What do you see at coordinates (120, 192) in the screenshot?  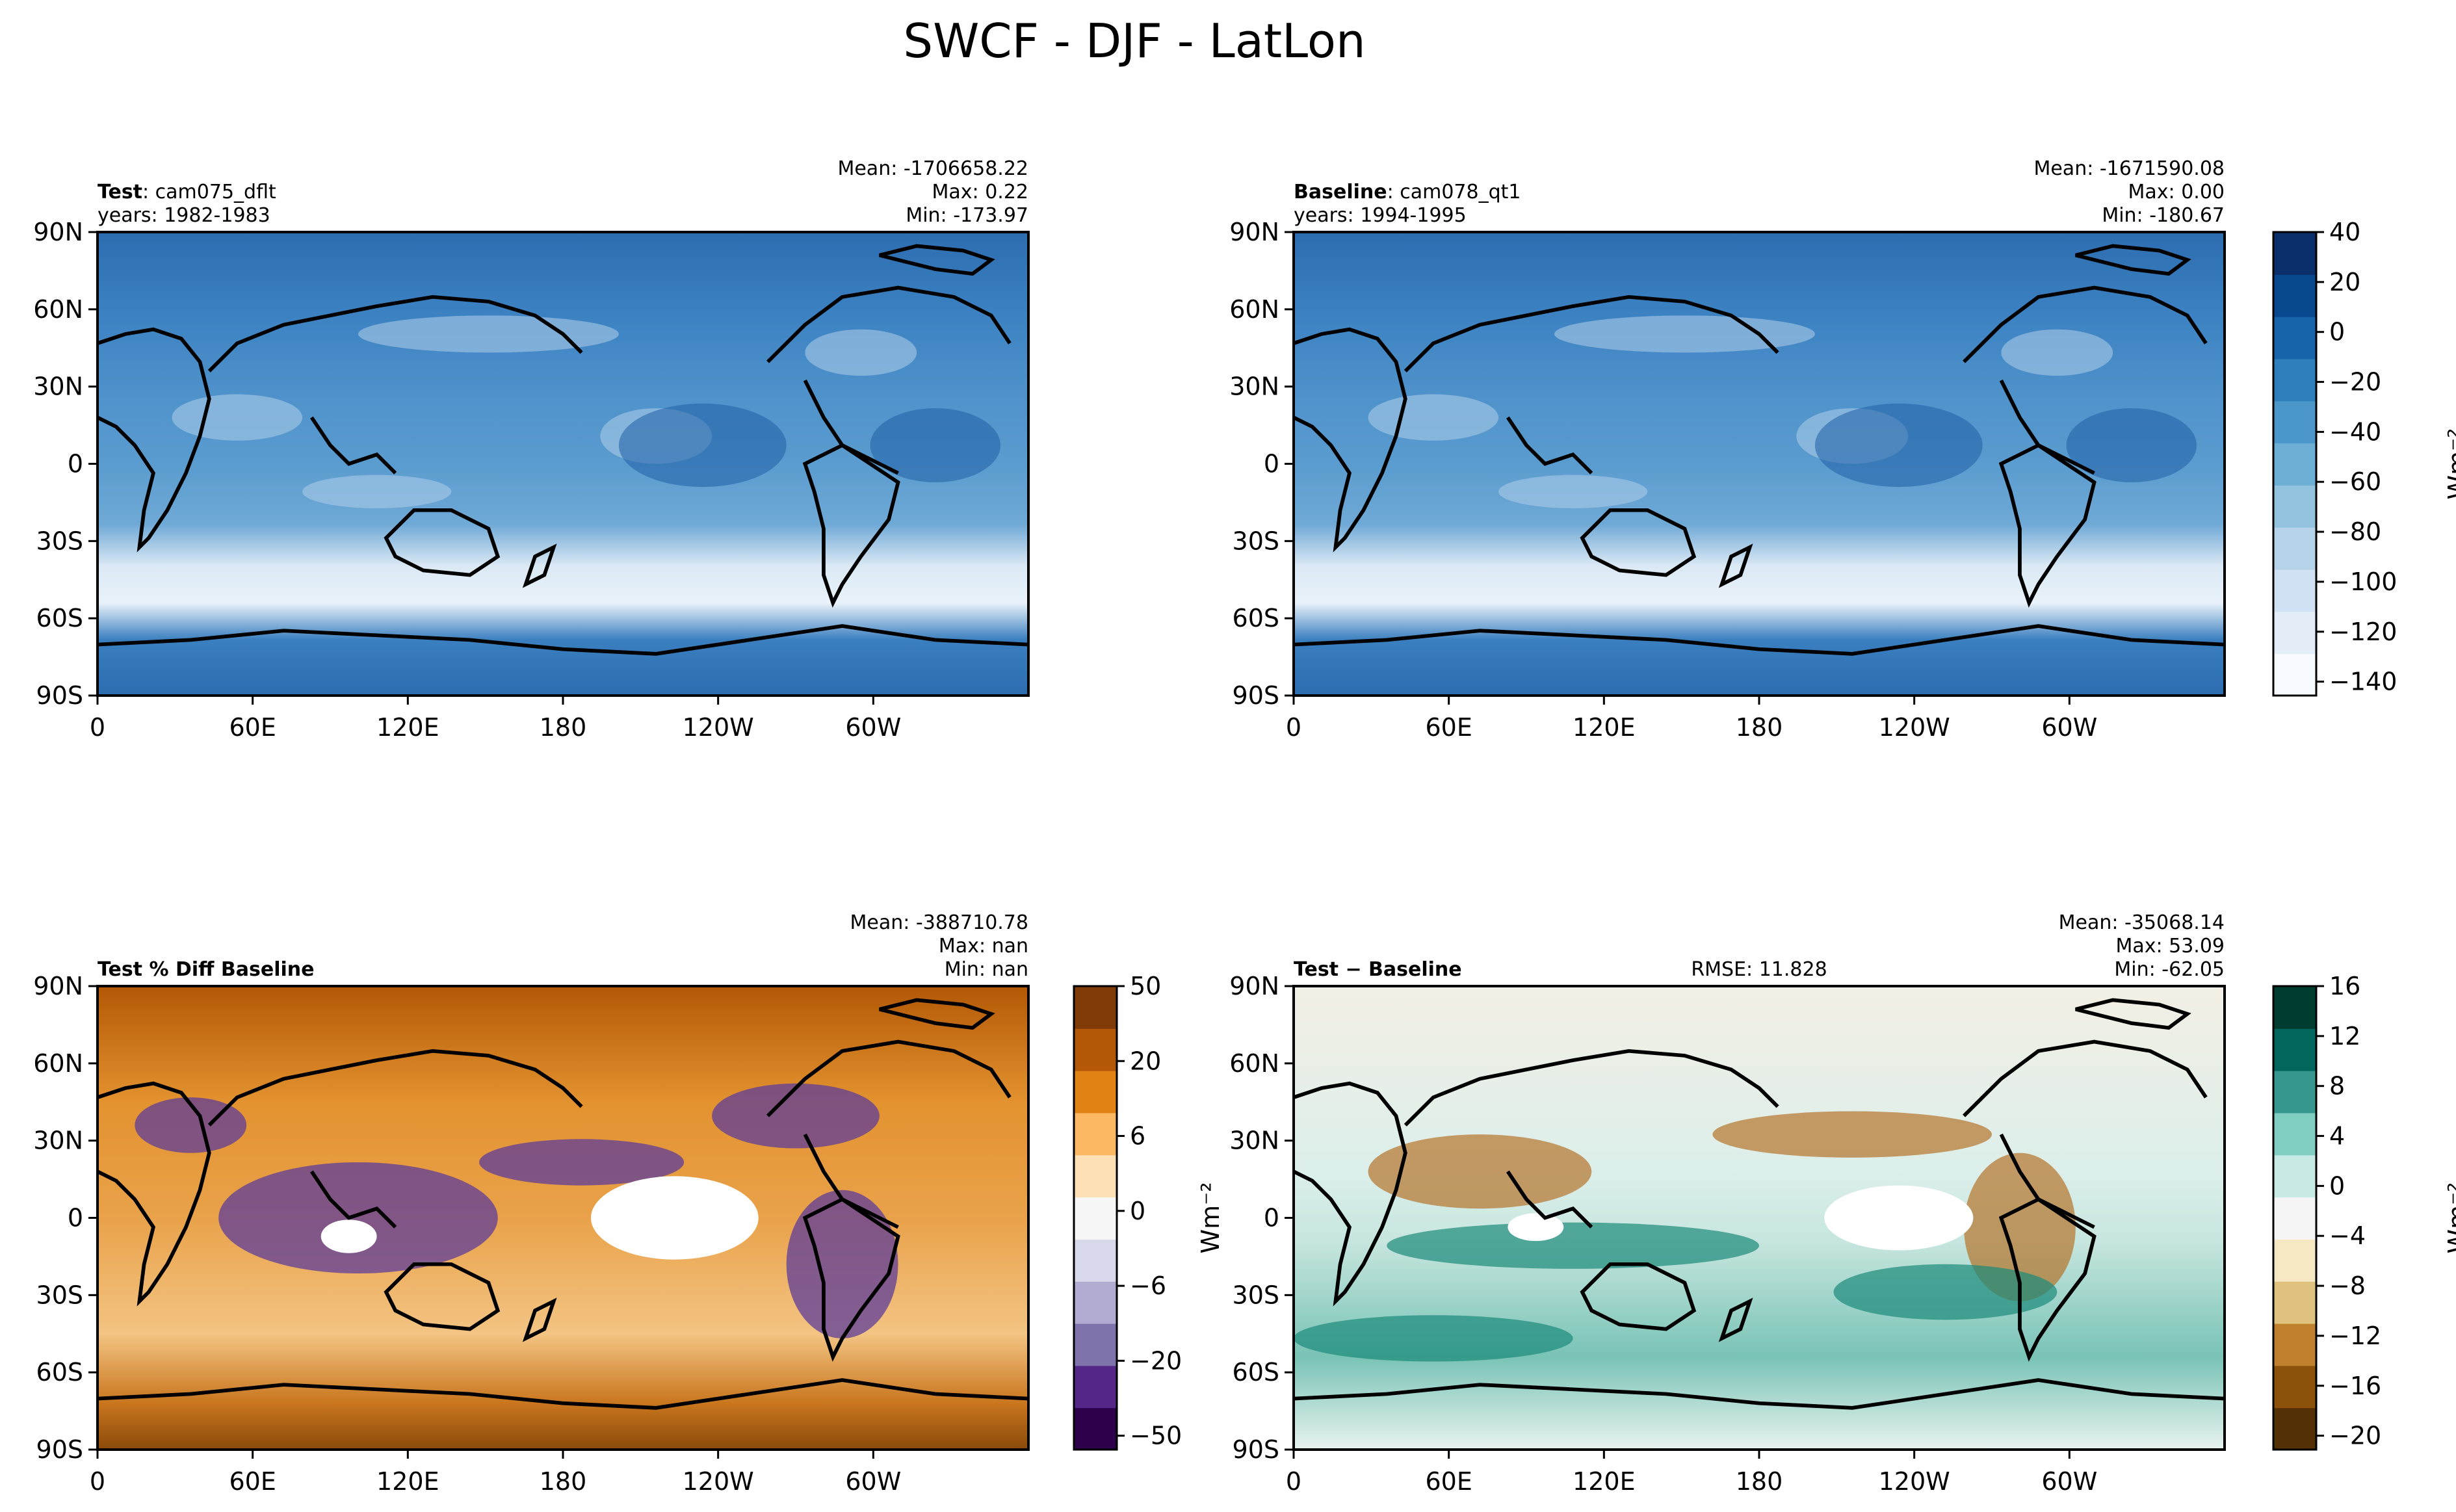 I see `panel-label-bold: Test` at bounding box center [120, 192].